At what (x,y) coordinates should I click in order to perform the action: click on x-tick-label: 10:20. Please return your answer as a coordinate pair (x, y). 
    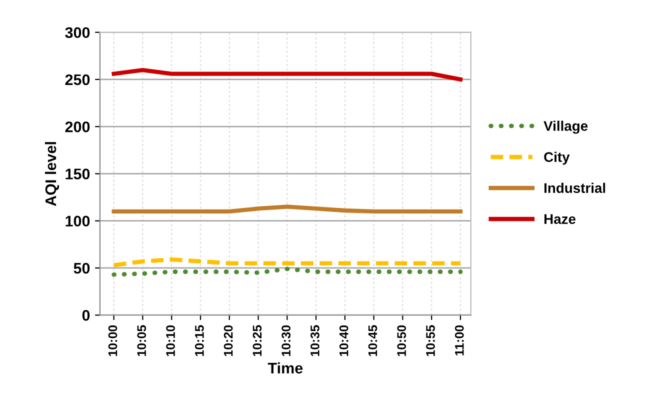
    Looking at the image, I should click on (228, 340).